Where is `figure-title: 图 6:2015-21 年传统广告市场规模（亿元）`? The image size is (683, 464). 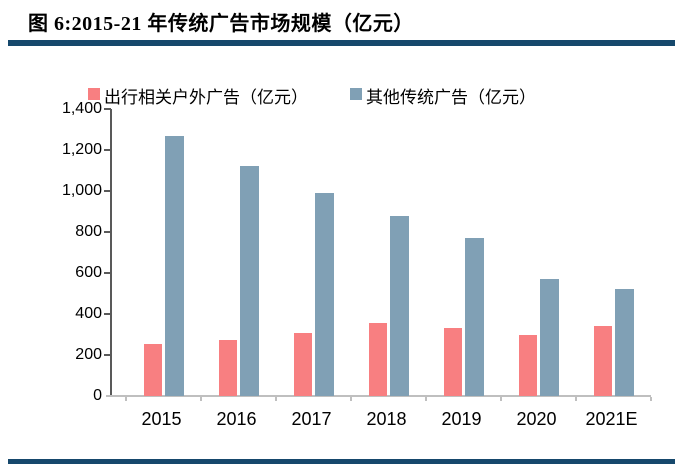 figure-title: 图 6:2015-21 年传统广告市场规模（亿元） is located at coordinates (221, 24).